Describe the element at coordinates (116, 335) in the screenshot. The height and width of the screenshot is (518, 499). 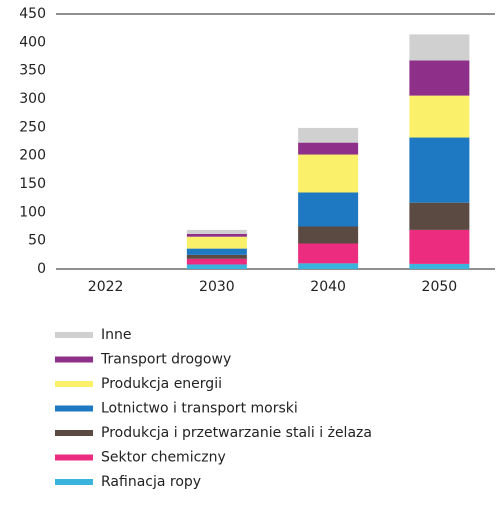
I see `legend-label: Inne` at that location.